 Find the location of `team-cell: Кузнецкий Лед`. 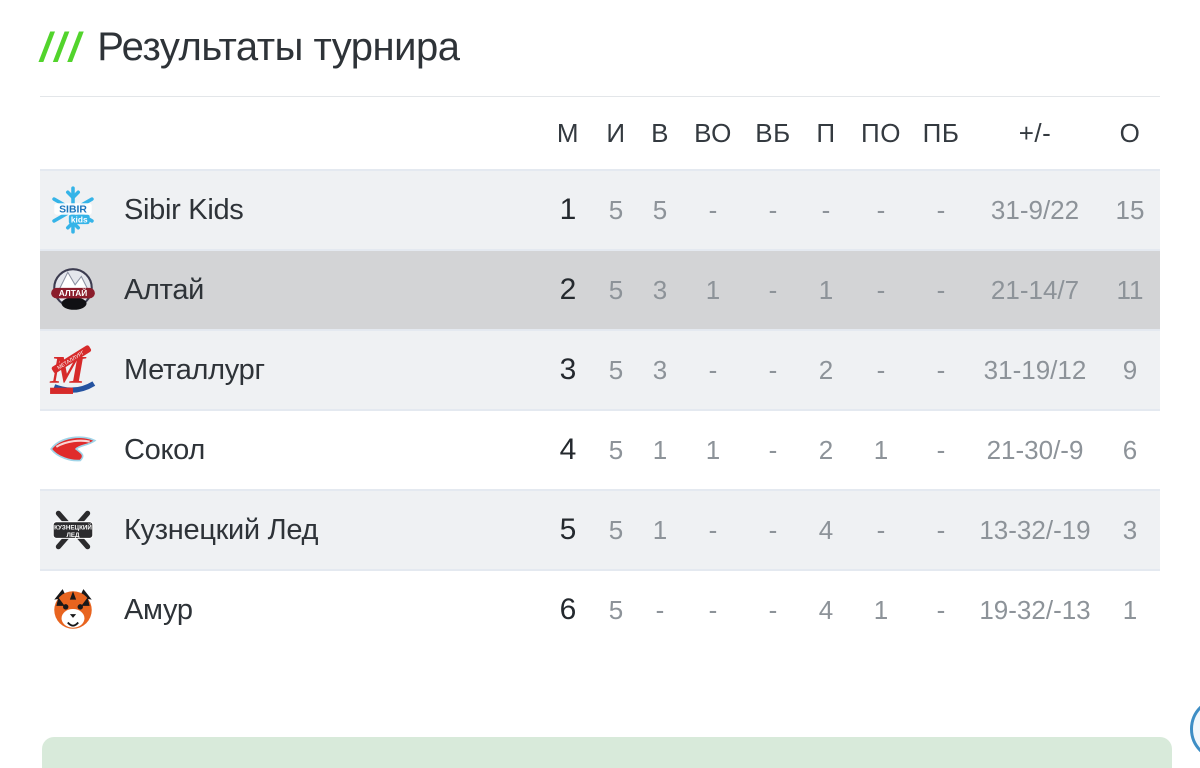

team-cell: Кузнецкий Лед is located at coordinates (291, 530).